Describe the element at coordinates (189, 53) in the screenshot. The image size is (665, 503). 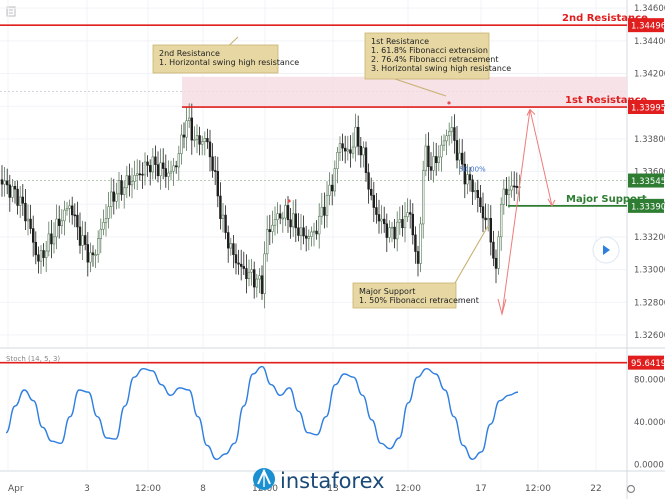
I see `annotation-text: 2nd Resistance` at that location.